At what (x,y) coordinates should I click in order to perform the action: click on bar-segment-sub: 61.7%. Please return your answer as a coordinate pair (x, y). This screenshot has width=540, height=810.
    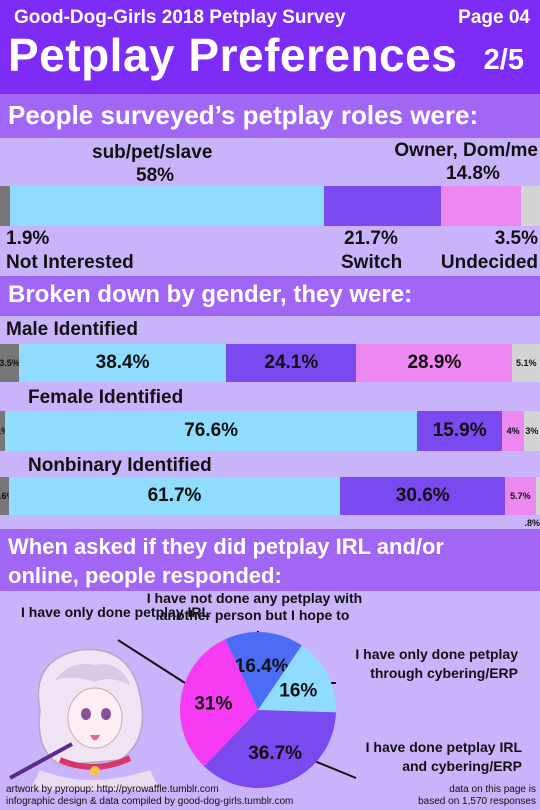
    Looking at the image, I should click on (174, 496).